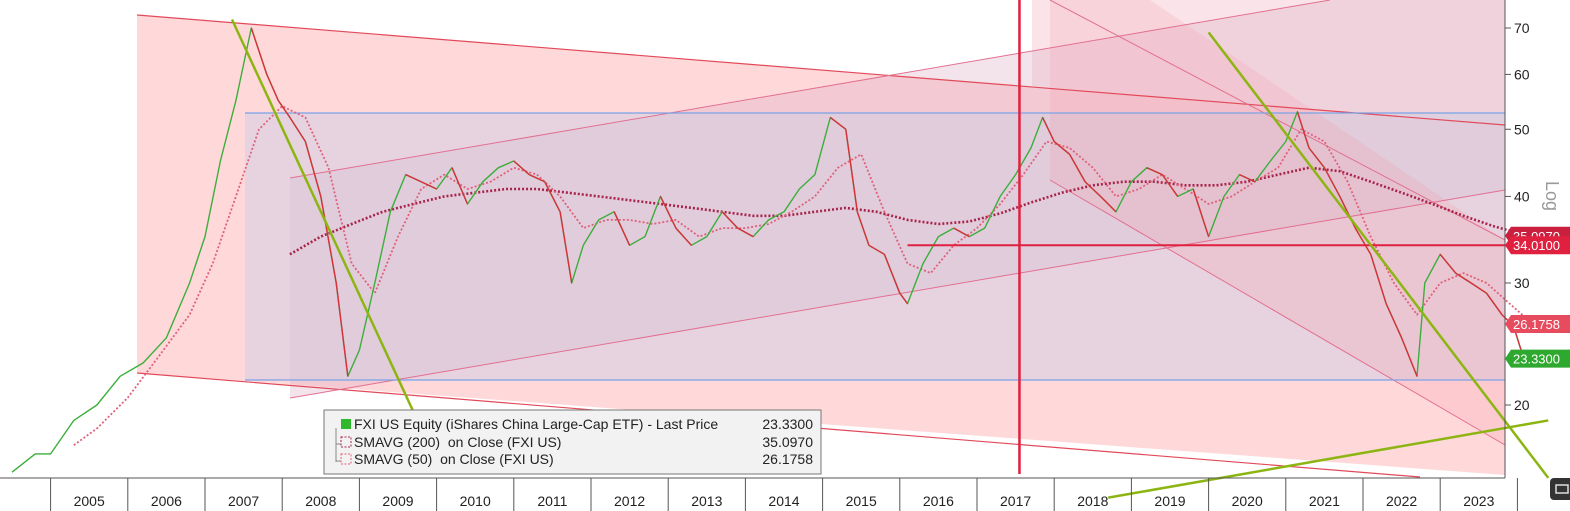 This screenshot has height=511, width=1570. I want to click on expand-button, so click(1560, 489).